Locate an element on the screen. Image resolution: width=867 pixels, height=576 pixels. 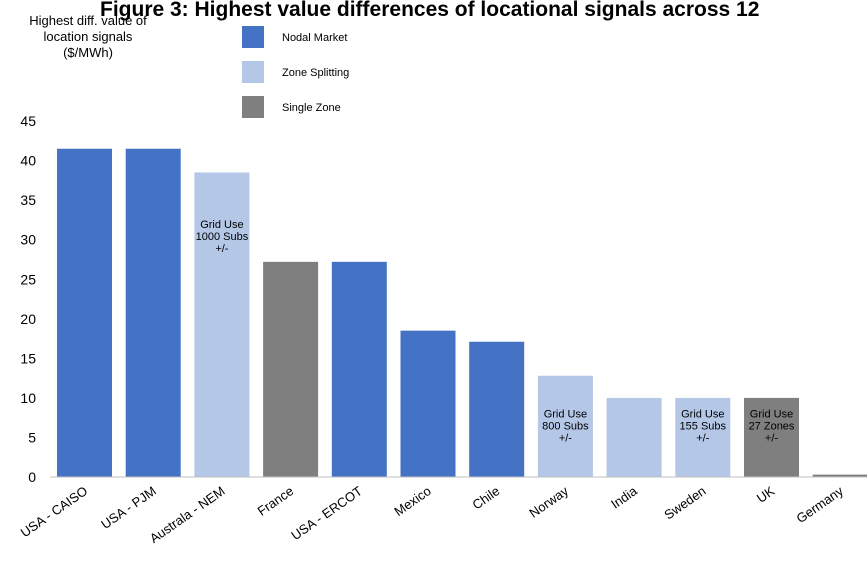
y-tick-label: 45 is located at coordinates (28, 121).